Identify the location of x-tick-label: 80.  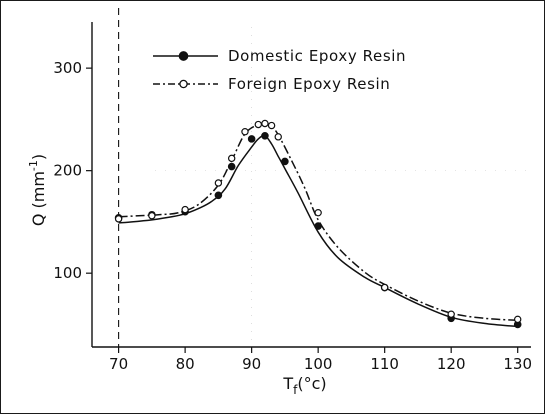
(185, 364).